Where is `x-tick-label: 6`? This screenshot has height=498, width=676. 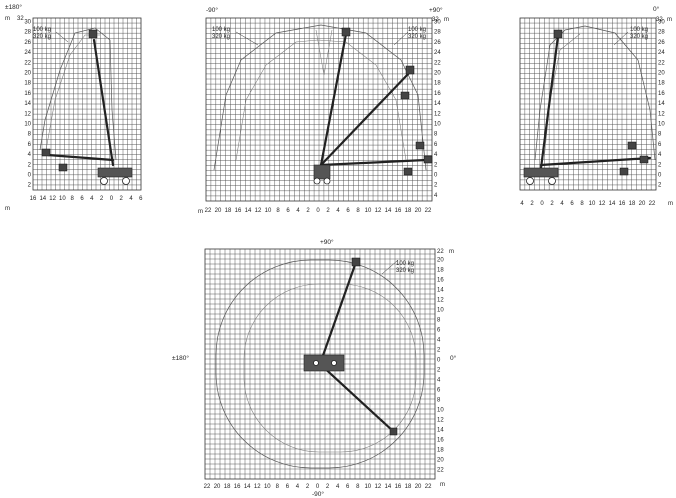
x-tick-label: 6 is located at coordinates (348, 211).